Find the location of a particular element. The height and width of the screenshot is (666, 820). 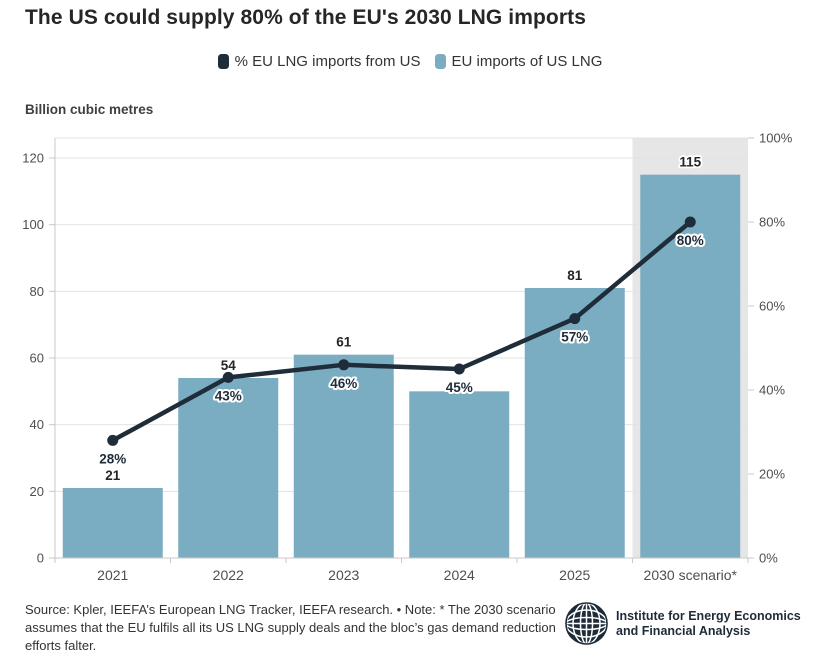

legend-item-line-series: % EU LNG imports from US is located at coordinates (319, 61).